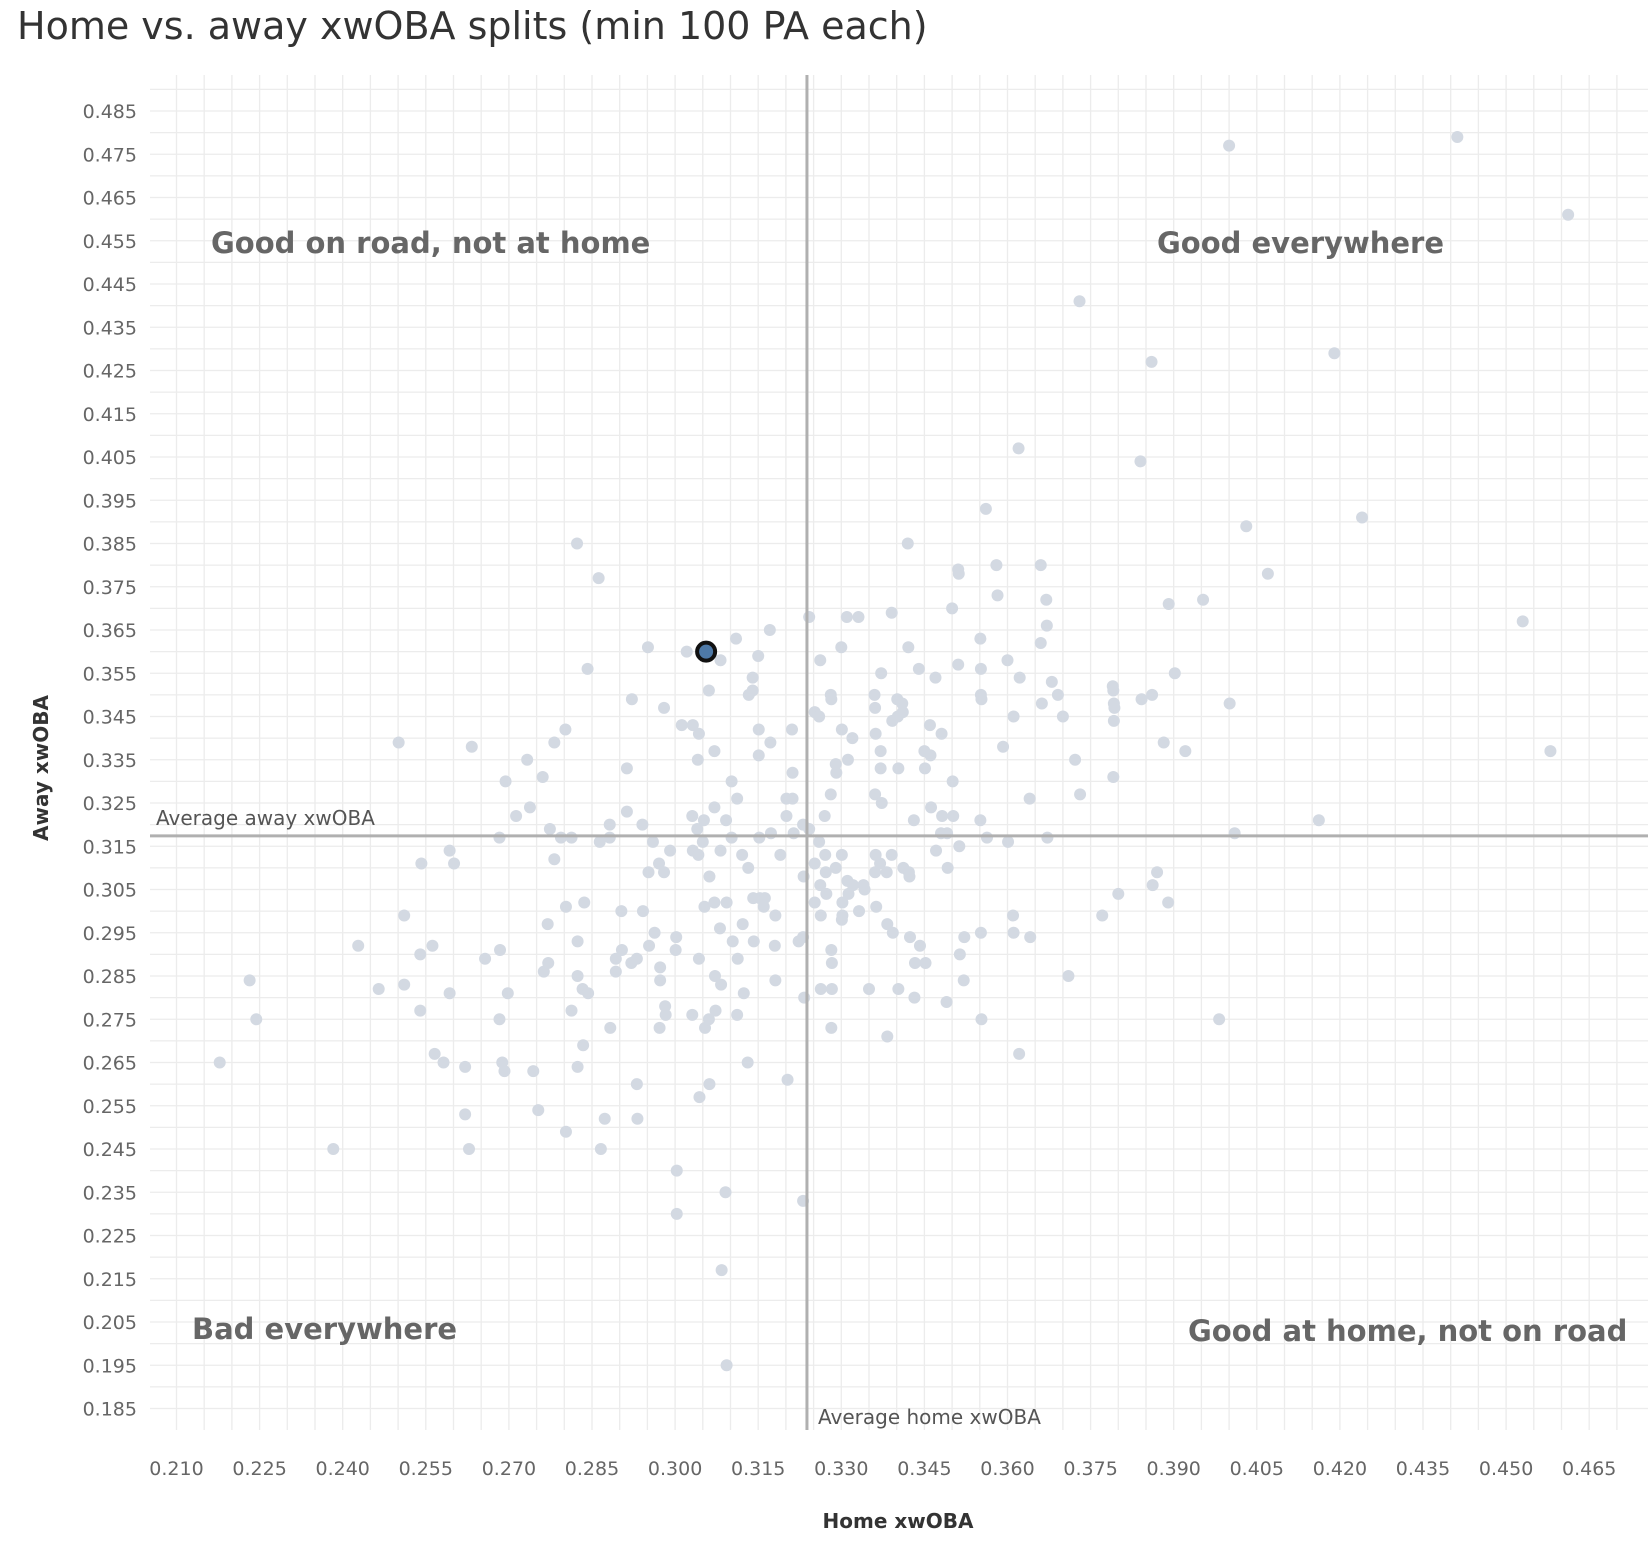  I want to click on y-tick-label: 0.385, so click(110, 545).